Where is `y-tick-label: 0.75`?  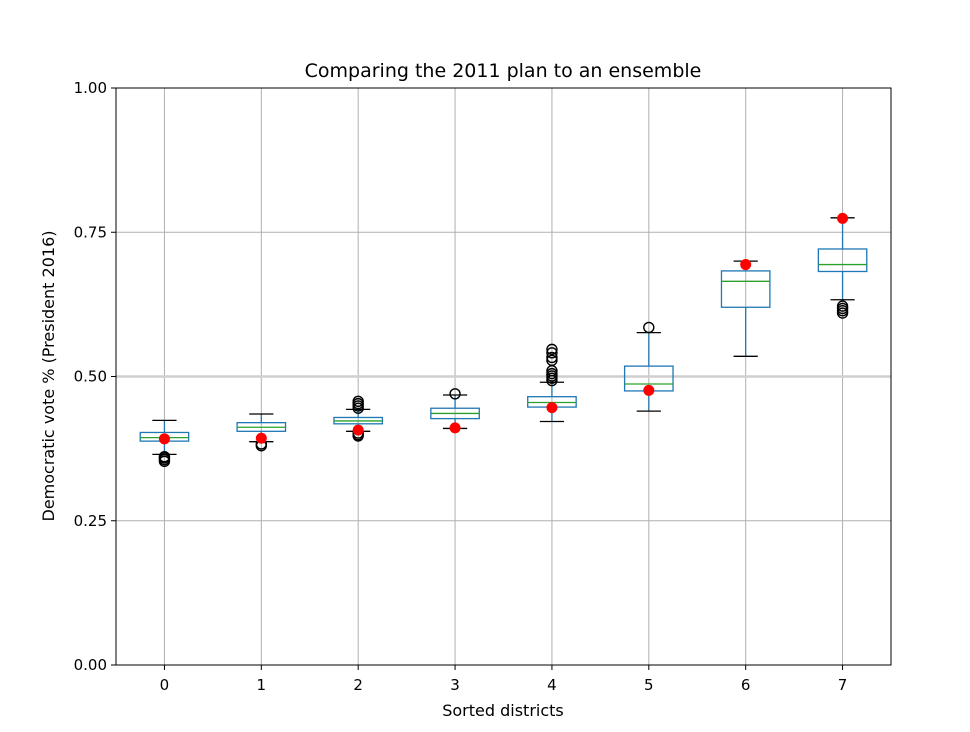
y-tick-label: 0.75 is located at coordinates (90, 232).